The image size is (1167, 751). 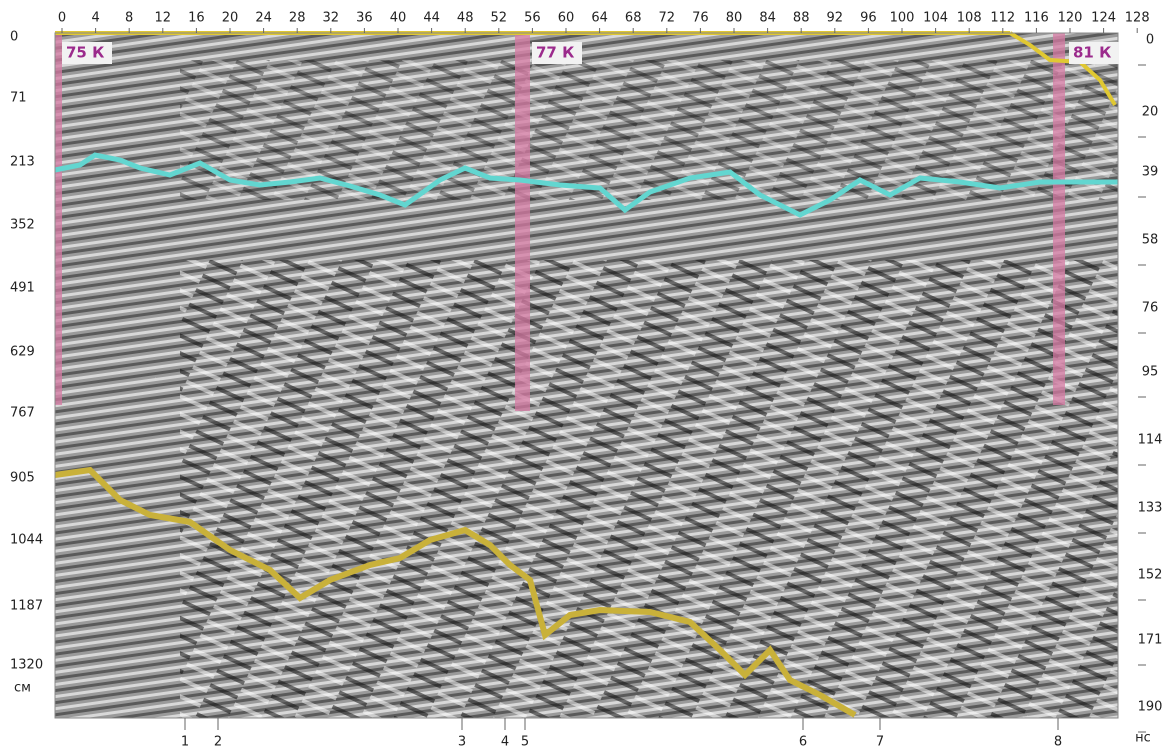 I want to click on right-tick-label: 95, so click(x=1150, y=372).